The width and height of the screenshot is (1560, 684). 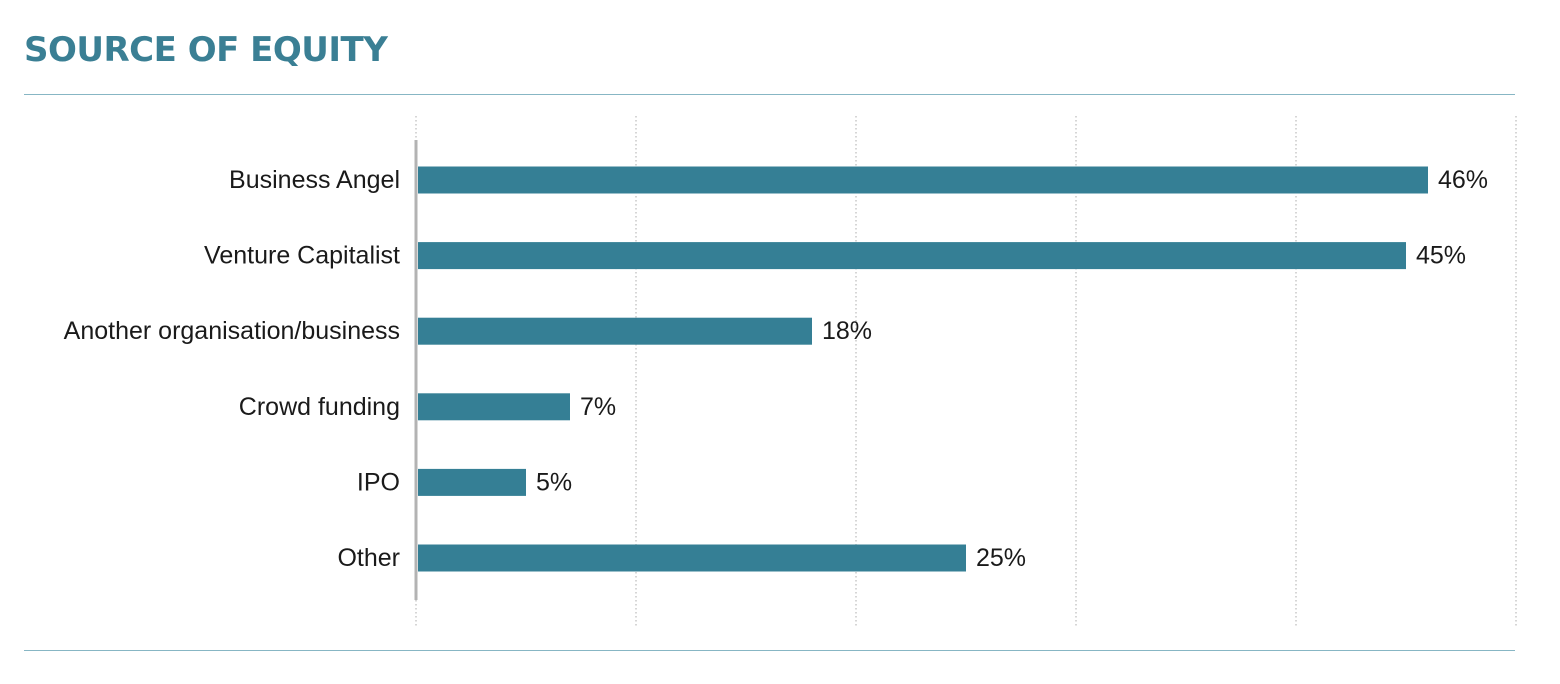 What do you see at coordinates (769, 94) in the screenshot?
I see `top-divider` at bounding box center [769, 94].